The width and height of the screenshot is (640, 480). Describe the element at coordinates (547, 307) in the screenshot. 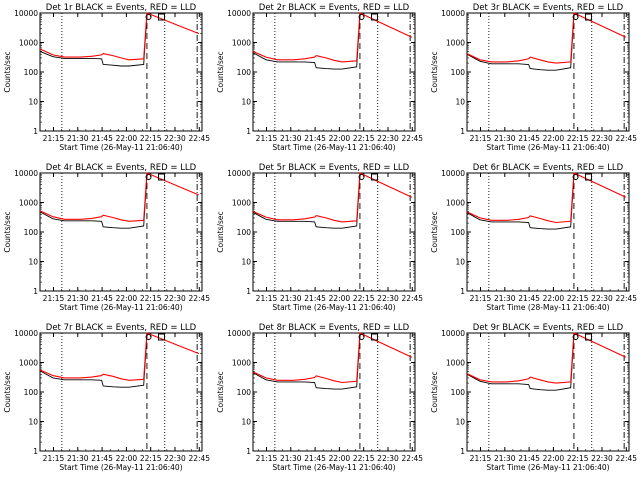

I see `x-axis-label: Start Time (28-May-11 21:06:40)` at that location.